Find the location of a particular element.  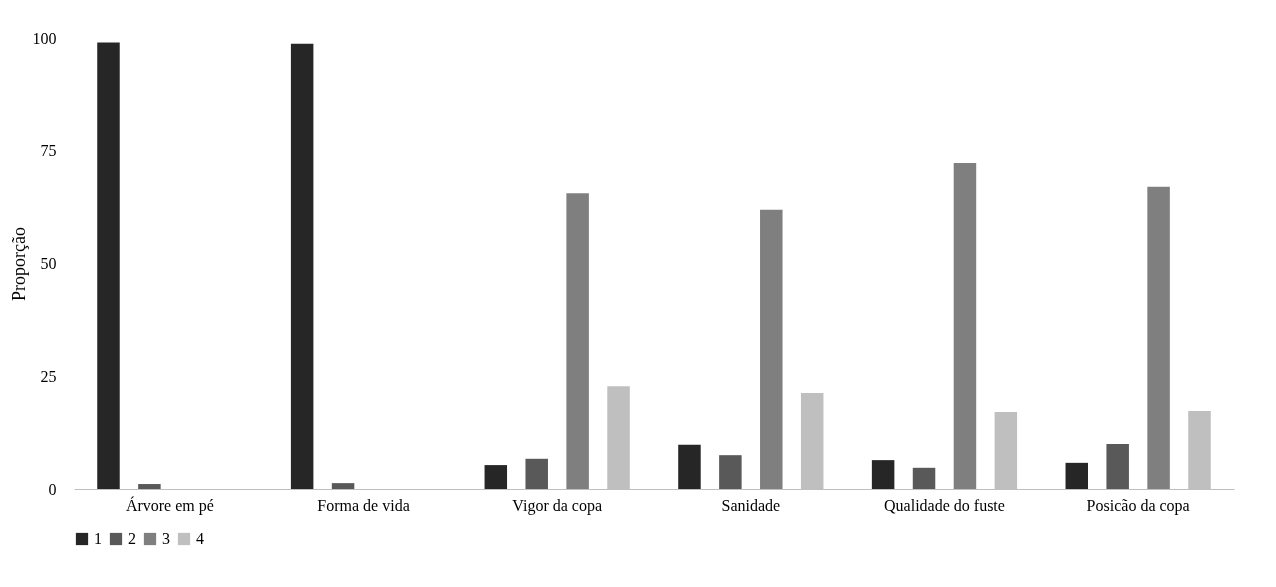

y-tick-label: 0 is located at coordinates (52, 489).